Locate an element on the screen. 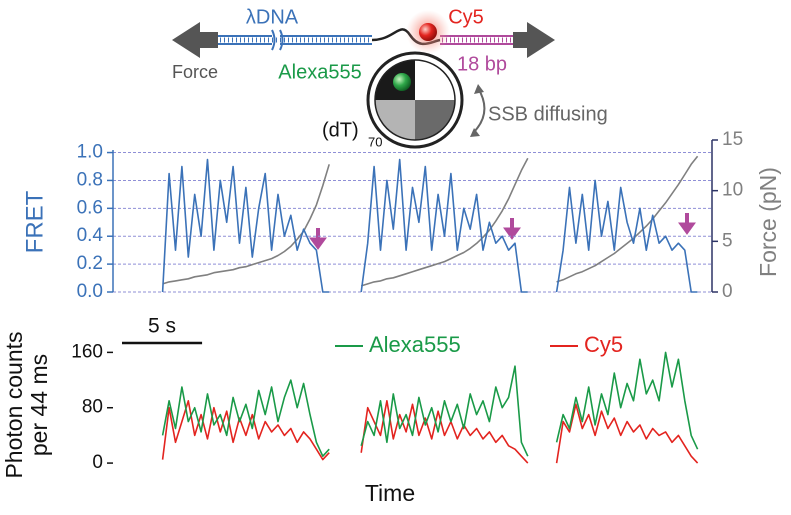  y-axis-label: Photon counts is located at coordinates (14, 404).